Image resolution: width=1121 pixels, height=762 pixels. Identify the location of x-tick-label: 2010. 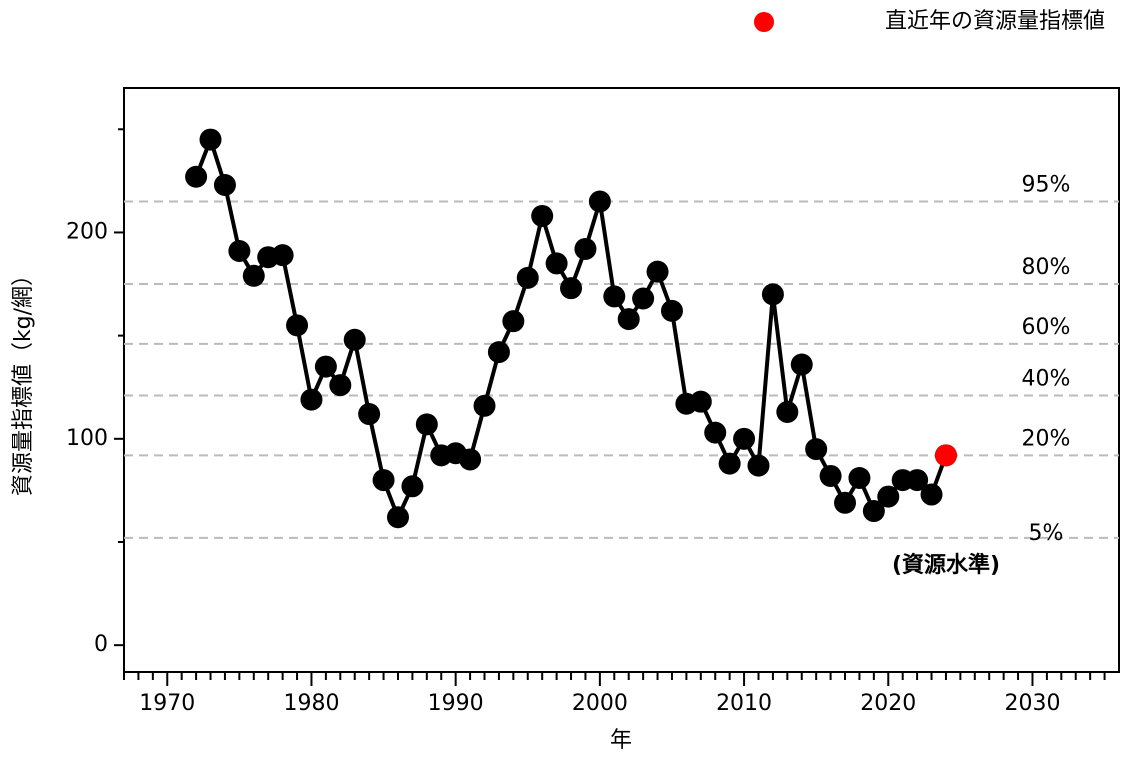
(744, 703).